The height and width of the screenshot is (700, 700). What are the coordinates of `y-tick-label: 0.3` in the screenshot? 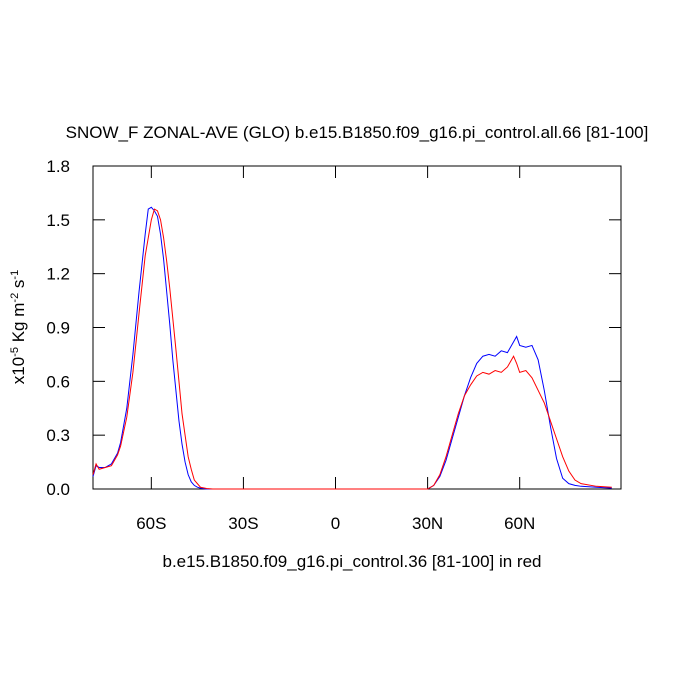 It's located at (58, 435).